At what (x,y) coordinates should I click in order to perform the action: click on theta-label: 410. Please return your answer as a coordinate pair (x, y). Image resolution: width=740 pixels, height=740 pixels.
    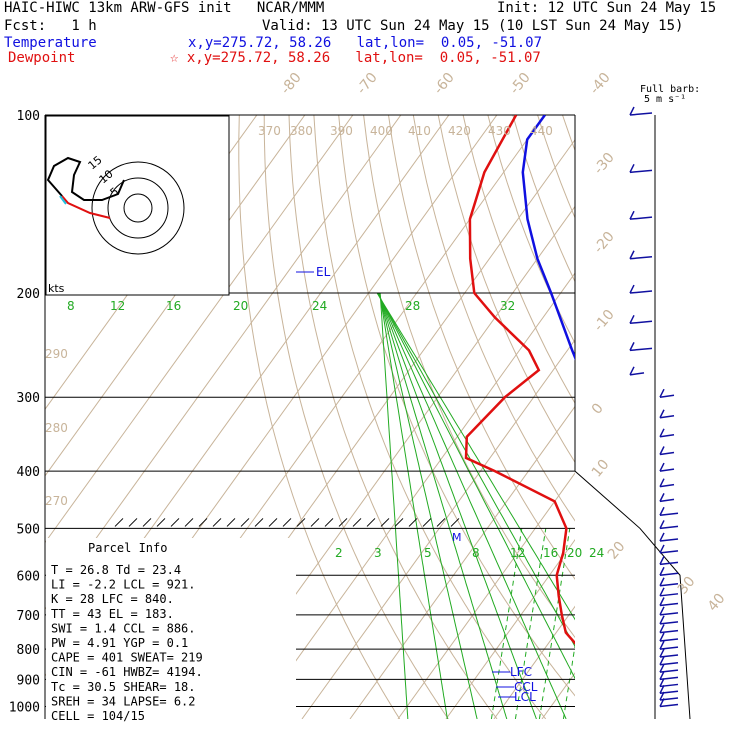
    Looking at the image, I should click on (419, 131).